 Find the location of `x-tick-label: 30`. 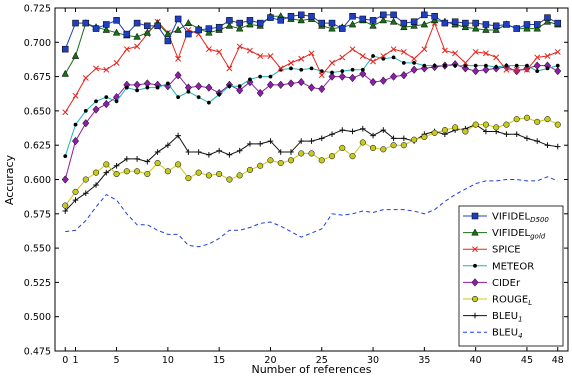

x-tick-label: 30 is located at coordinates (373, 360).